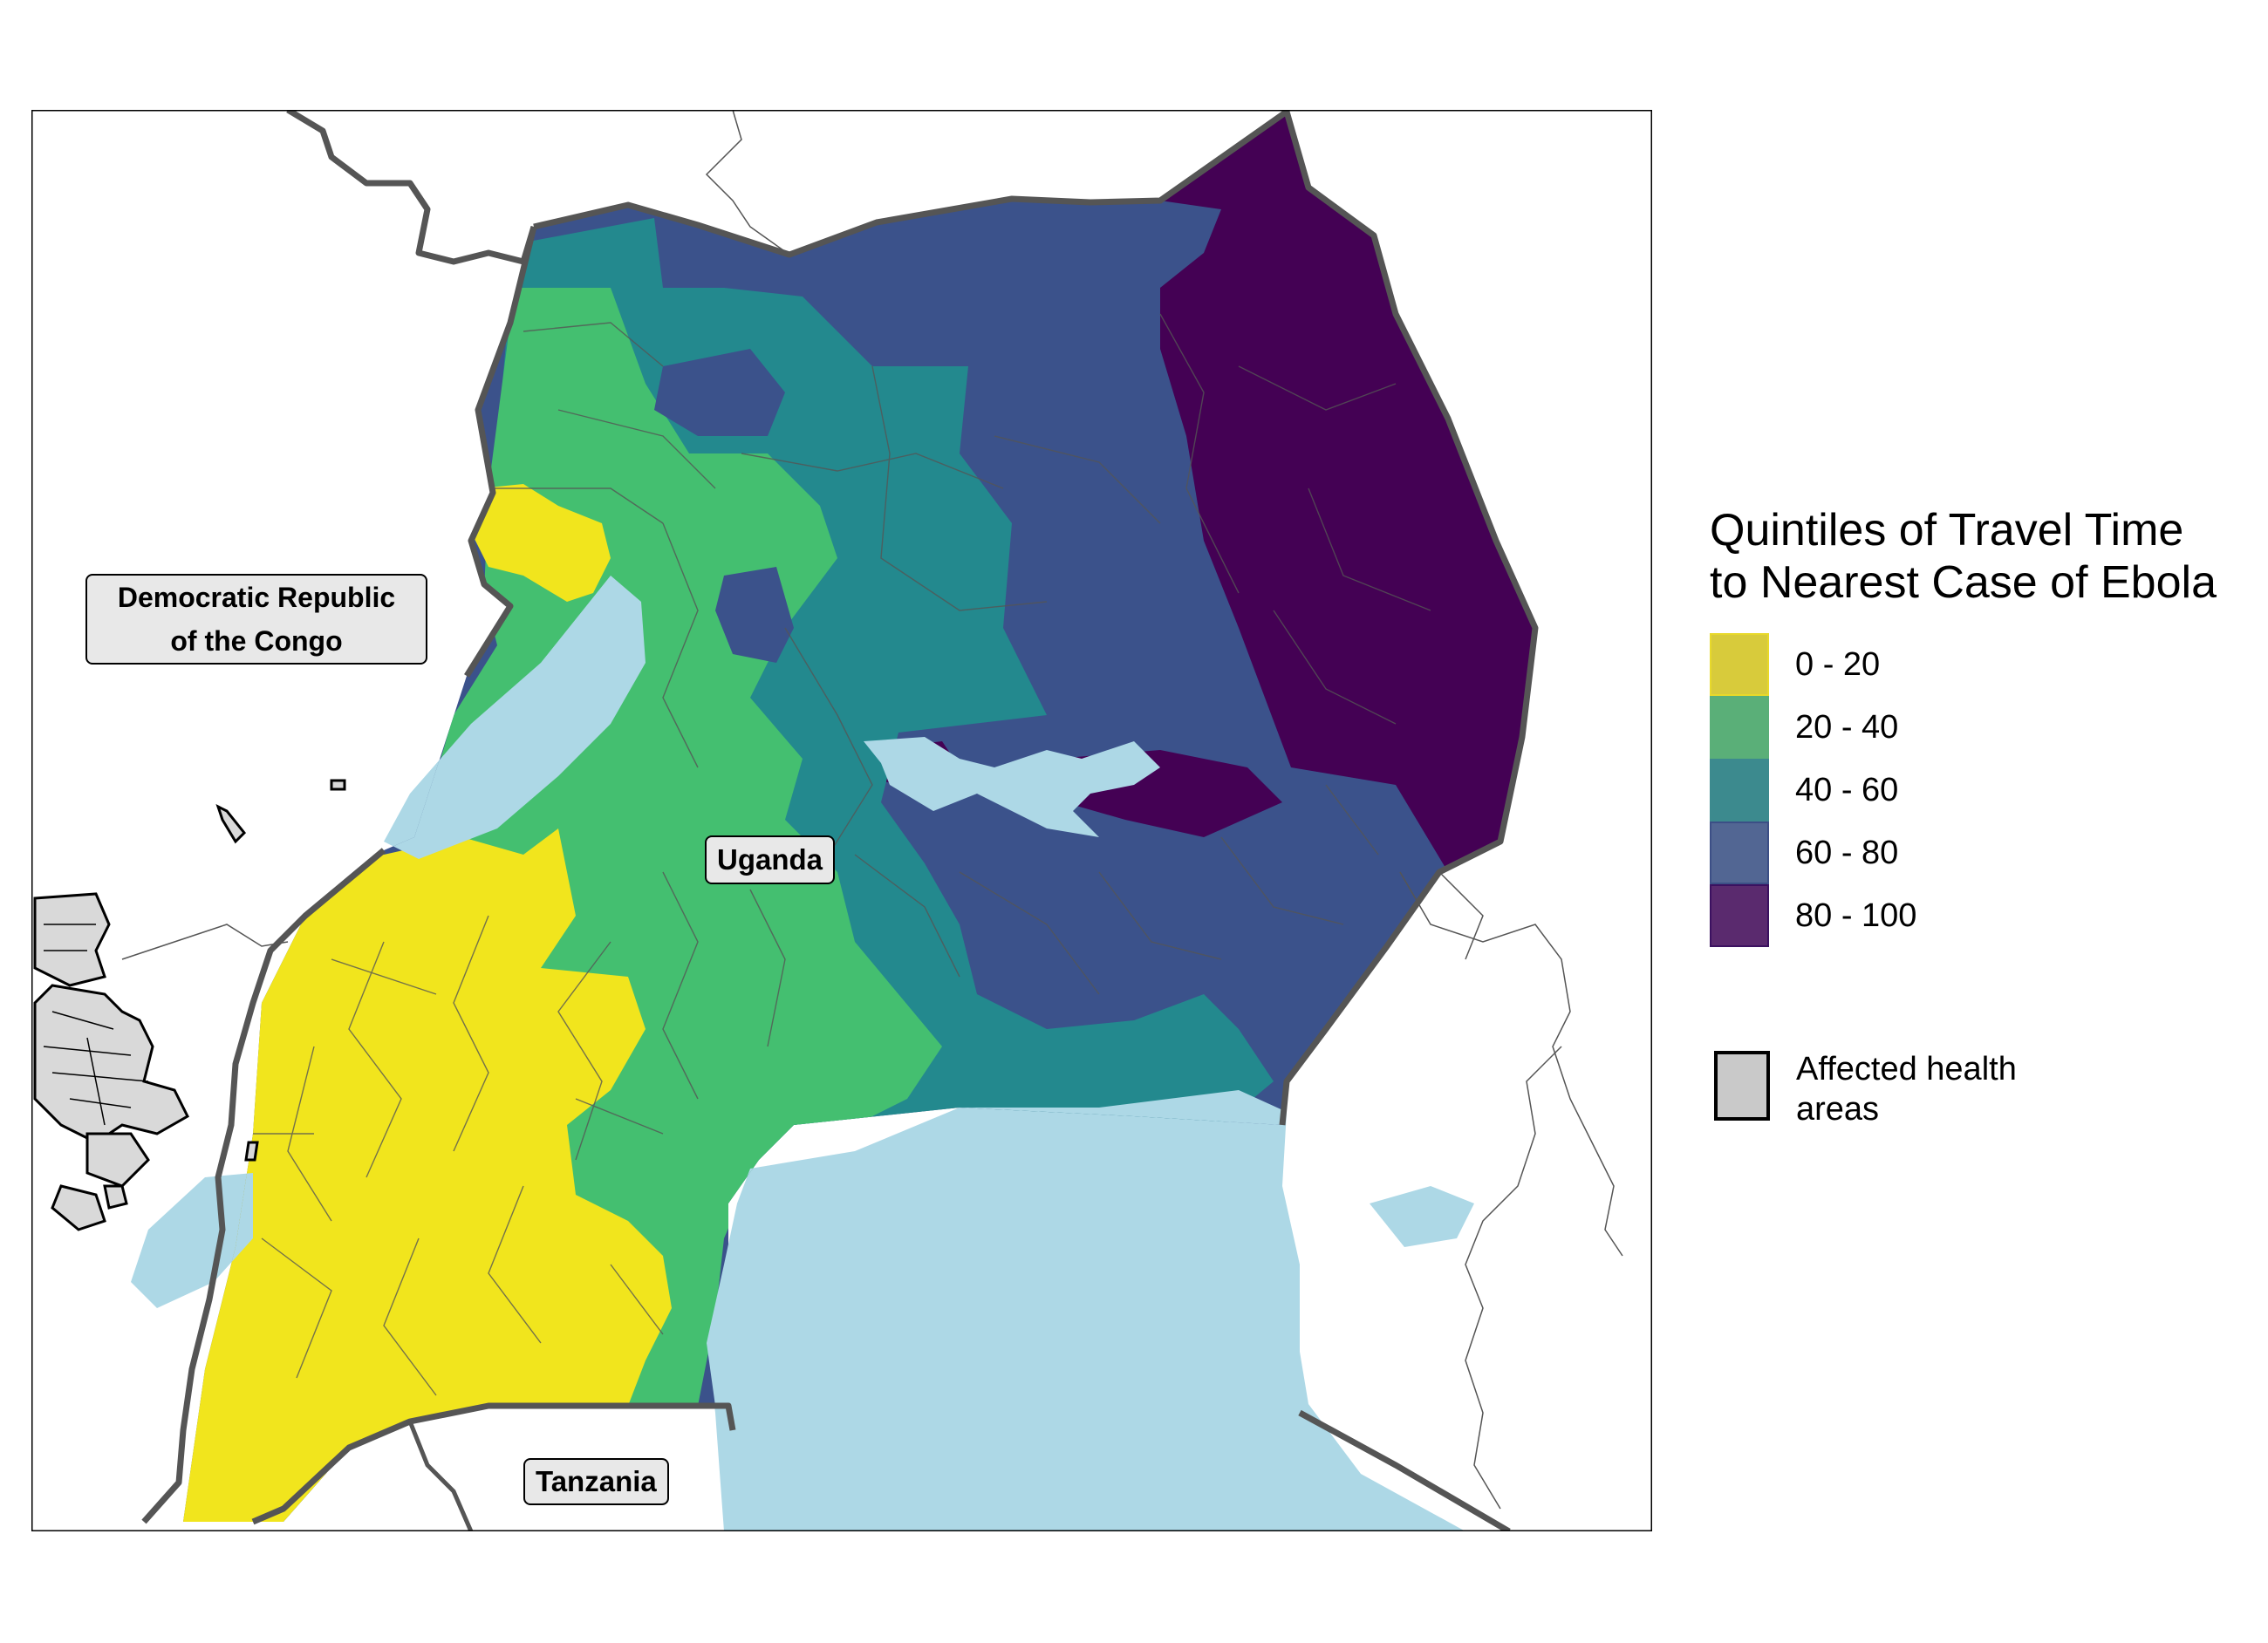 The image size is (2268, 1643). What do you see at coordinates (1907, 1089) in the screenshot?
I see `affected-label: Affected health areas` at bounding box center [1907, 1089].